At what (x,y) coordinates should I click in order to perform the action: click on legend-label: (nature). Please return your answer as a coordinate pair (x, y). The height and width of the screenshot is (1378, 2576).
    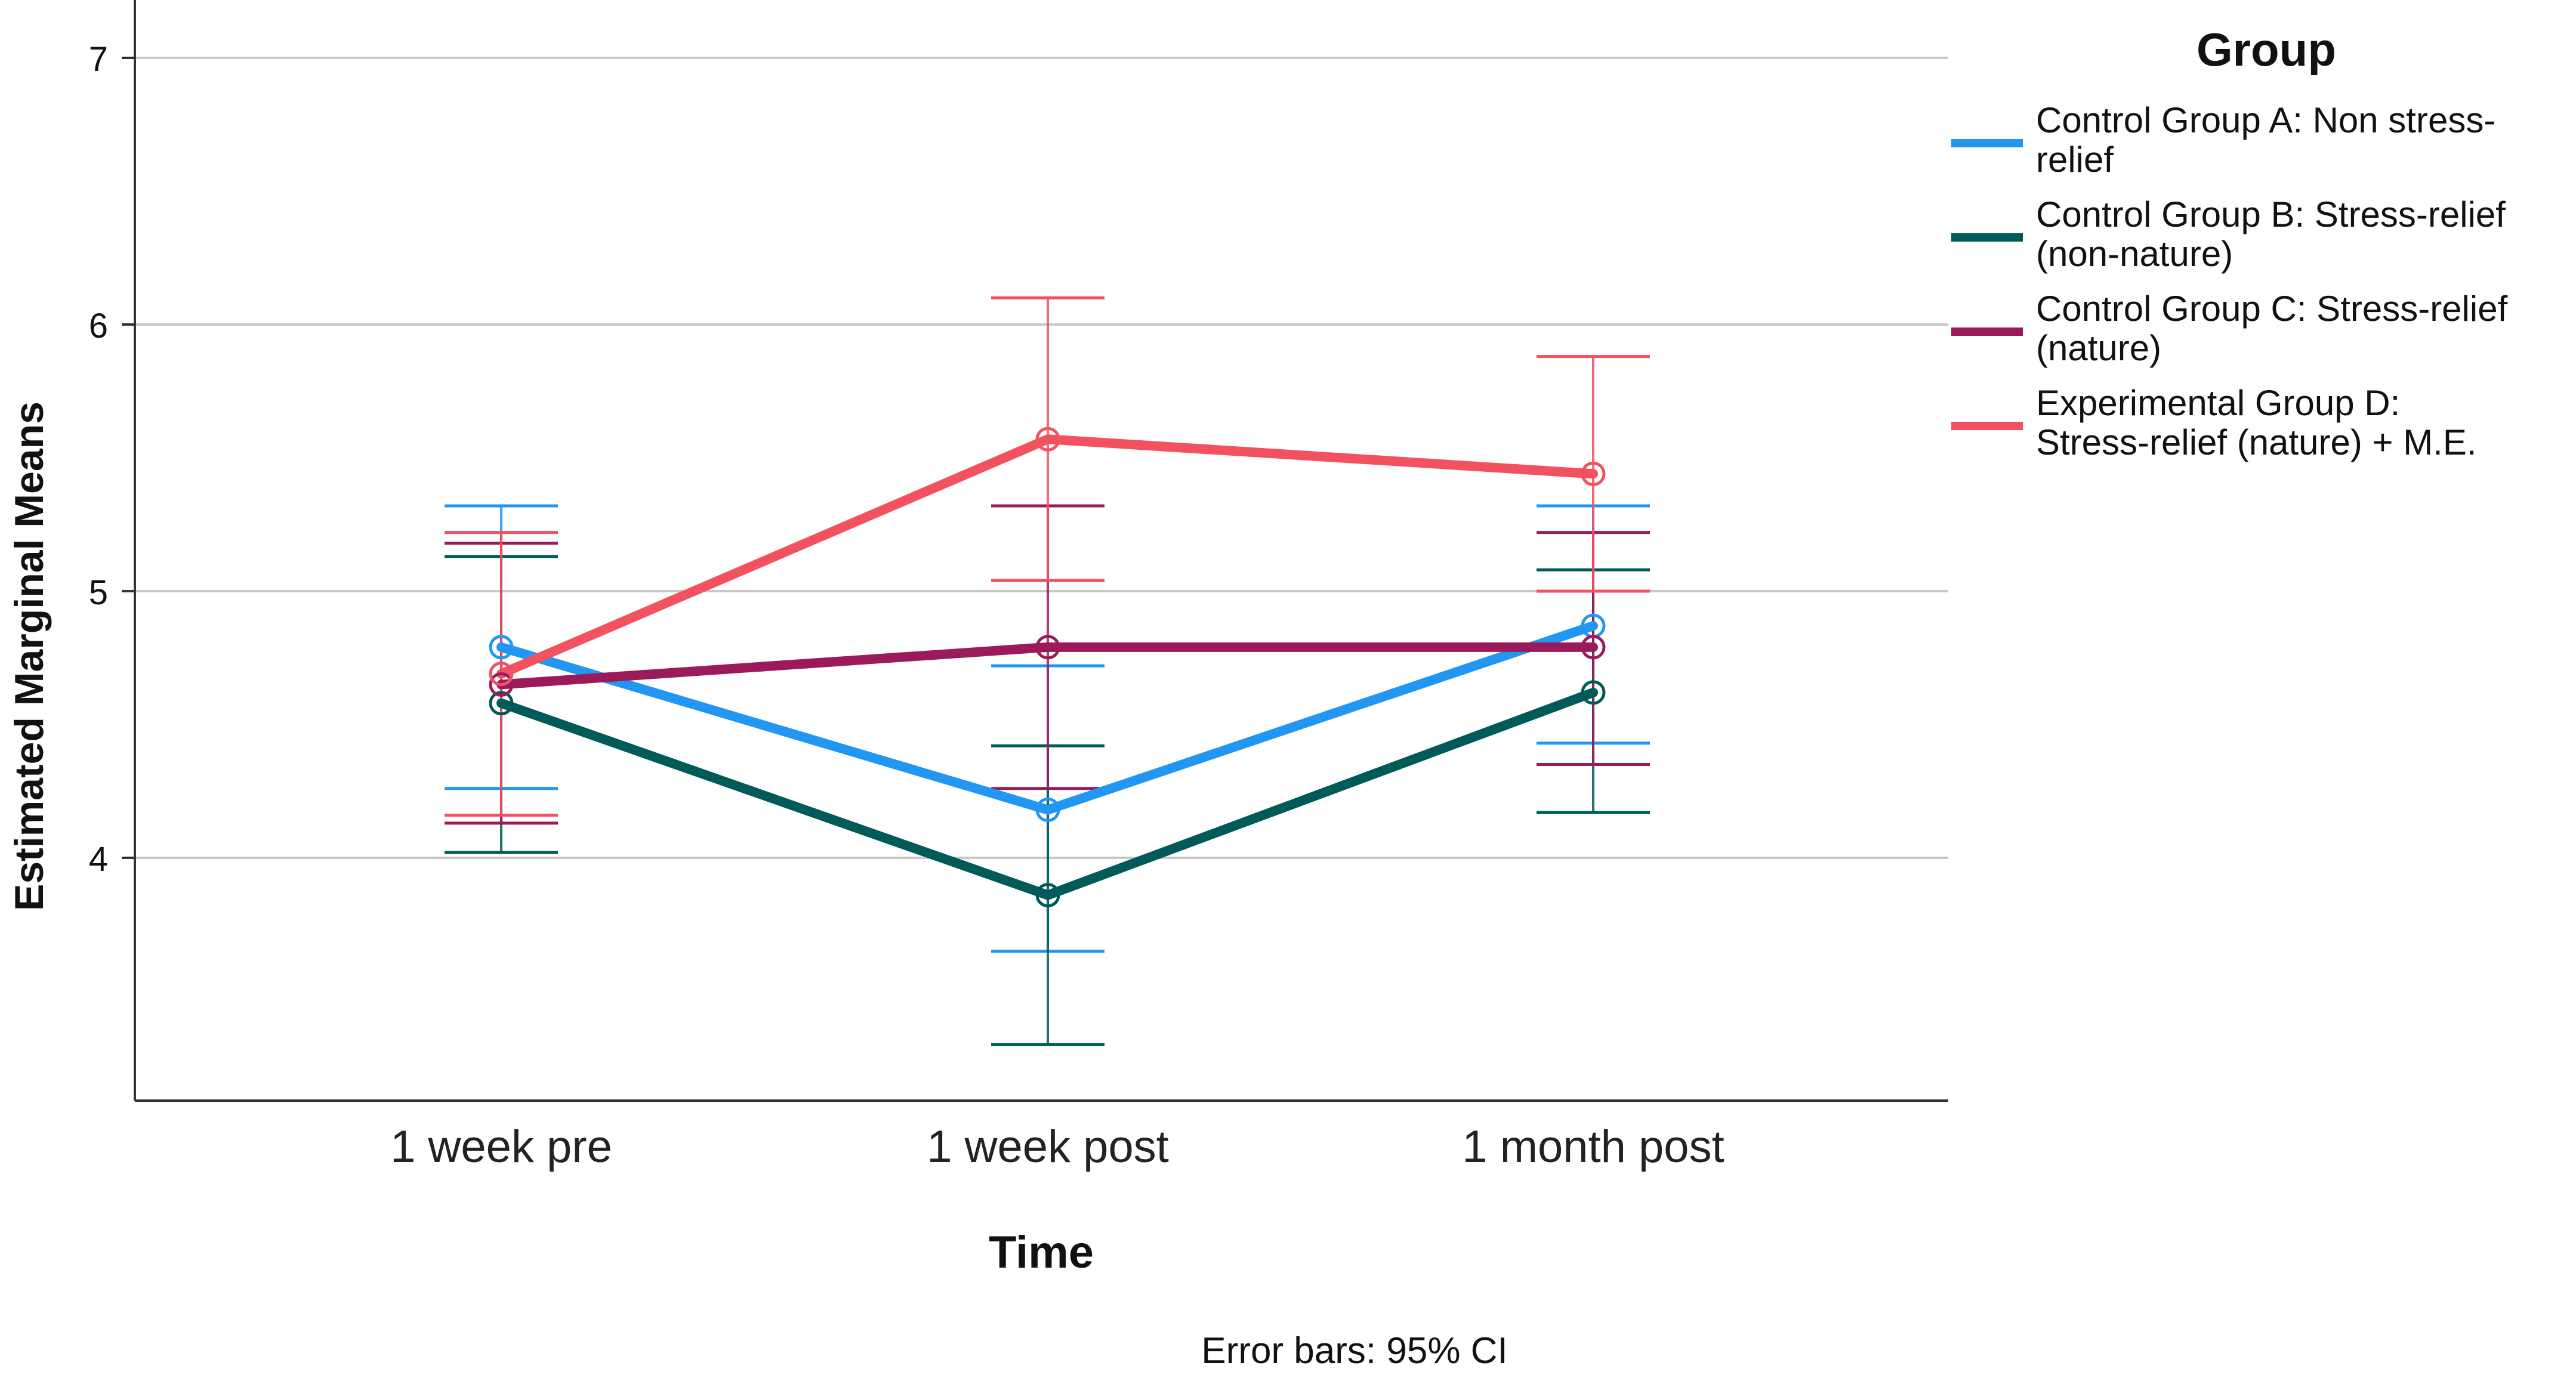
    Looking at the image, I should click on (2098, 348).